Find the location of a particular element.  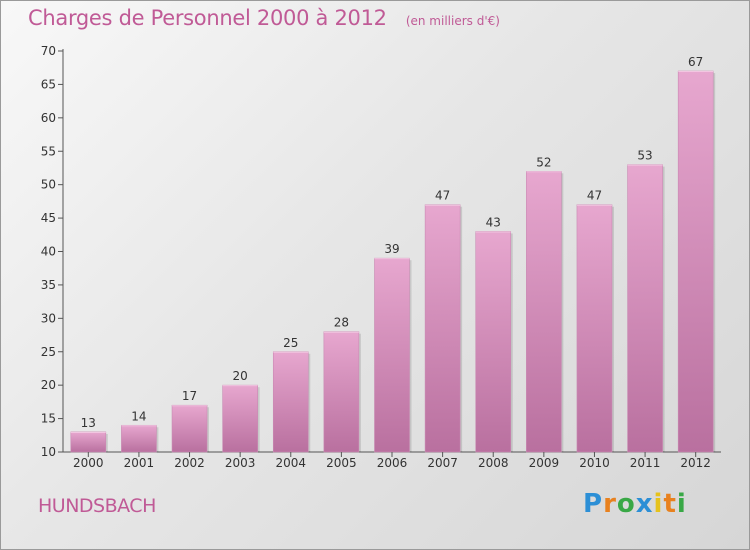

y-tick-label: 25 is located at coordinates (48, 352).